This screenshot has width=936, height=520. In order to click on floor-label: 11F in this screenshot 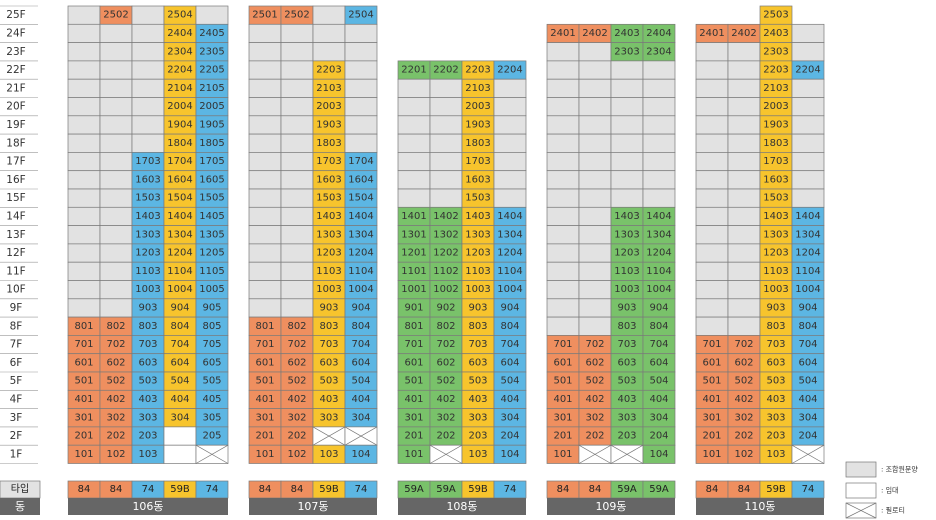, I will do `click(15, 271)`.